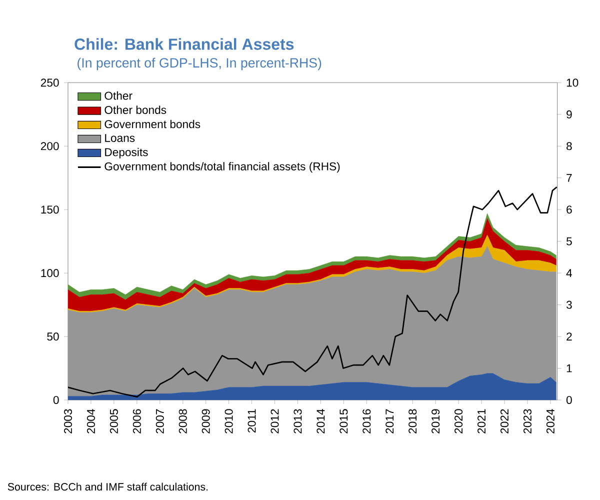  Describe the element at coordinates (504, 421) in the screenshot. I see `x-tick-label: 2022` at that location.